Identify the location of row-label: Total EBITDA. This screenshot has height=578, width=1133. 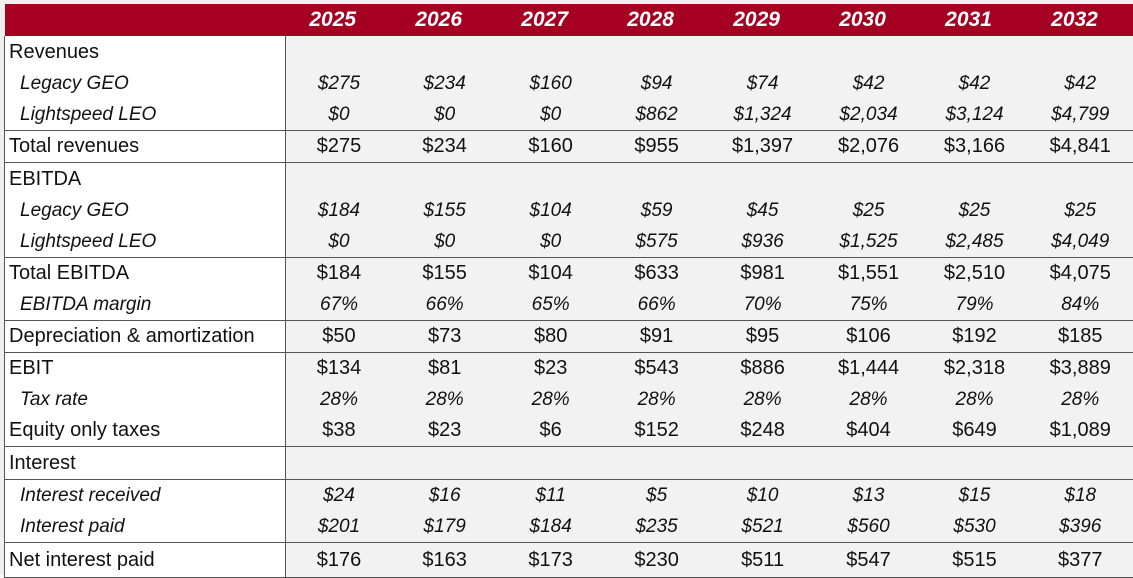
(145, 274).